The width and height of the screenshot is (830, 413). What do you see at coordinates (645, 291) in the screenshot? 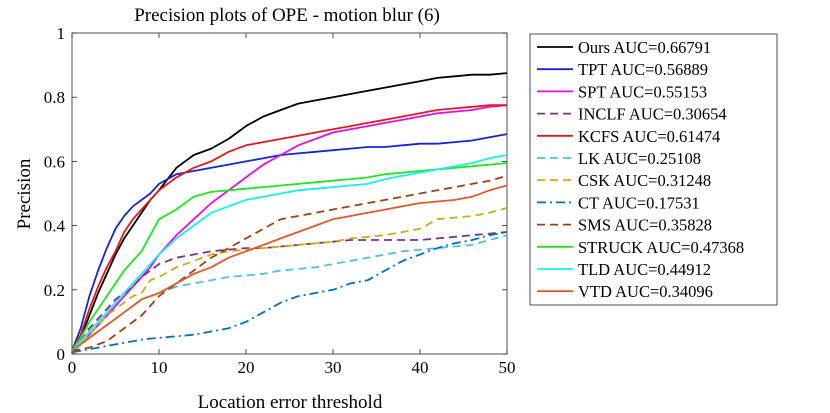
I see `legend-label-vtd: VTD AUC=0.34096` at bounding box center [645, 291].